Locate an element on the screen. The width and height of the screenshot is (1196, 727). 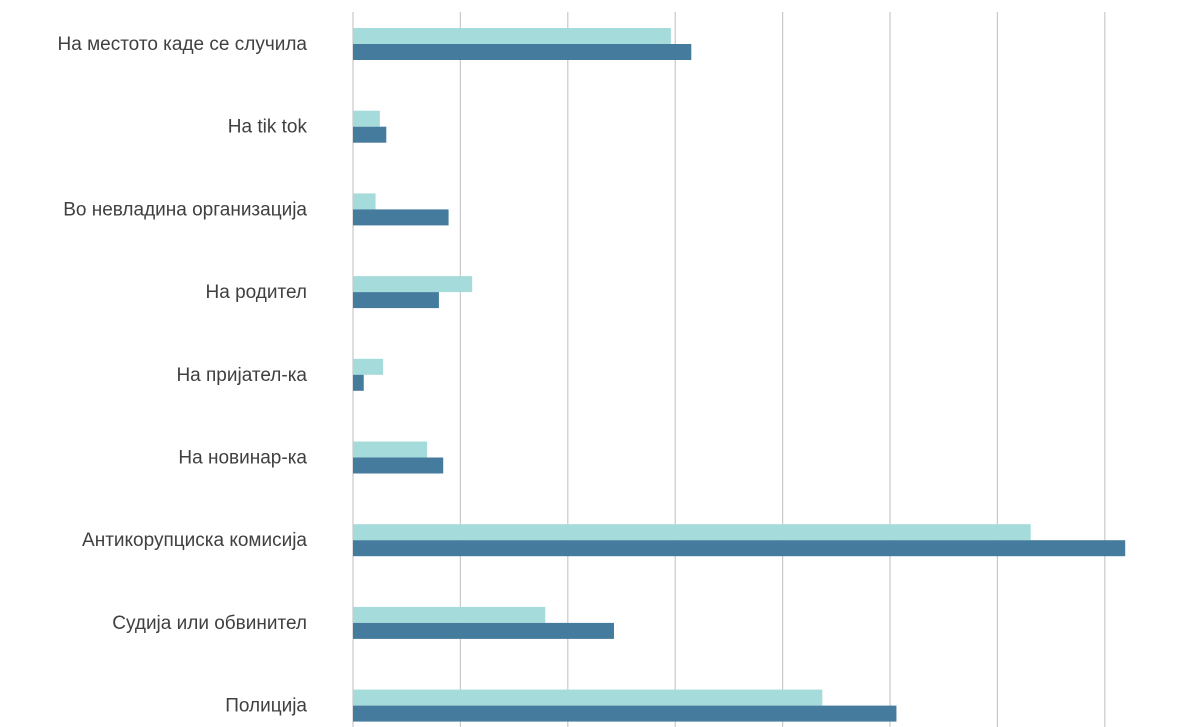
category-label-2: Во невладина организација is located at coordinates (185, 209).